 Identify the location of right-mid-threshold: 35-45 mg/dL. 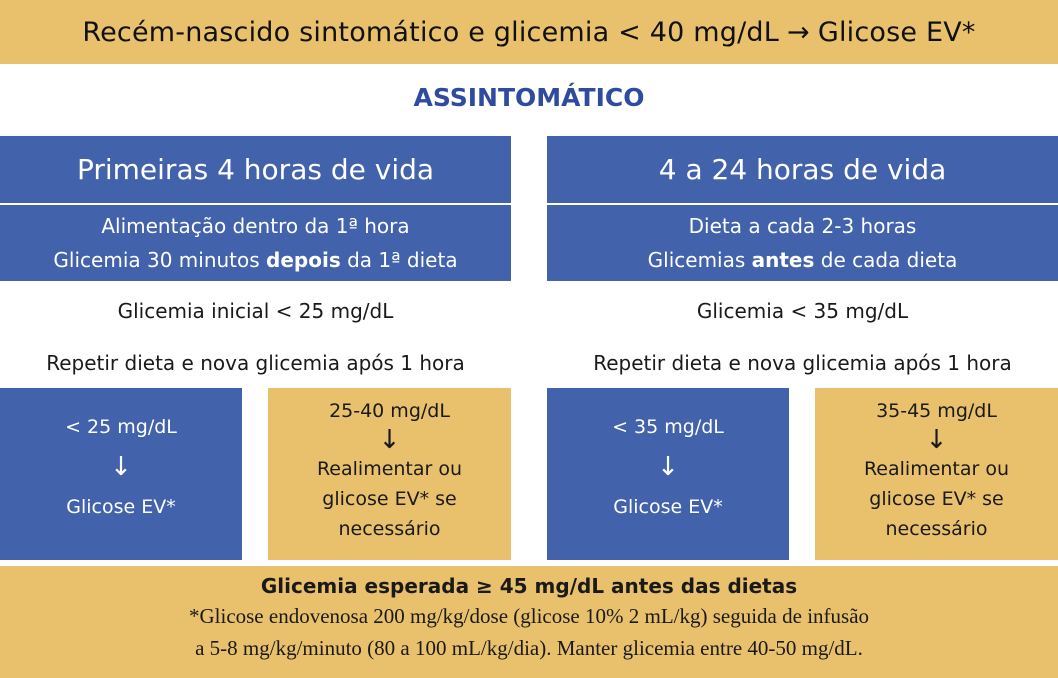
(936, 411).